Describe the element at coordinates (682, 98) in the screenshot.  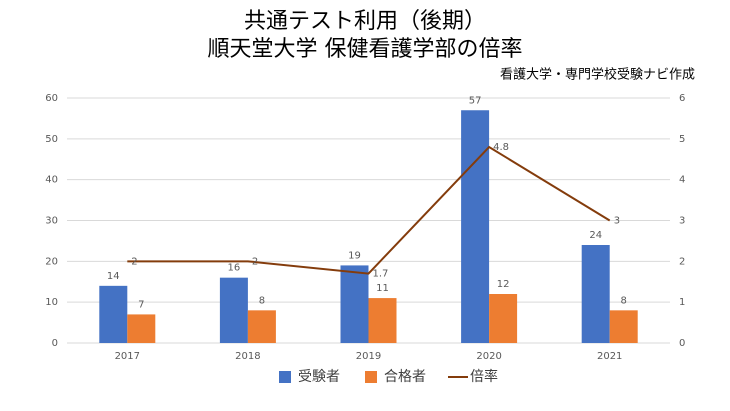
I see `y2-tick-label: 6` at that location.